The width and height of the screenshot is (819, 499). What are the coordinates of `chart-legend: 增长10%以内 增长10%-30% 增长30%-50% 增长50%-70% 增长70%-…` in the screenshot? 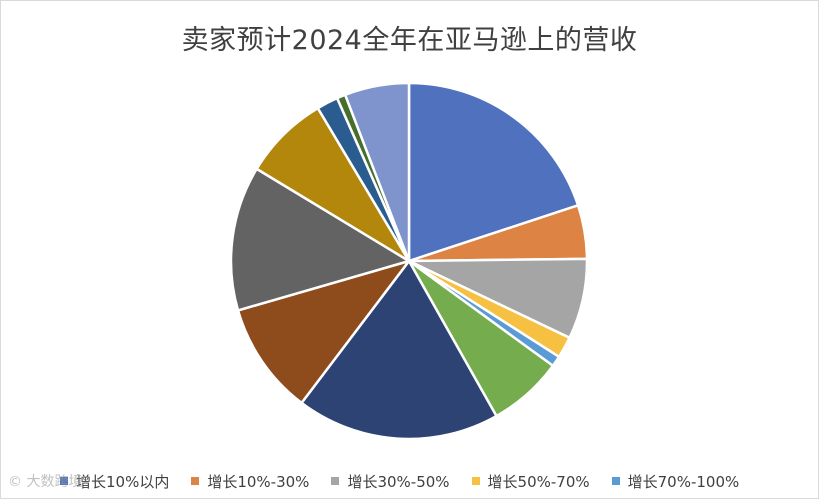 It's located at (430, 481).